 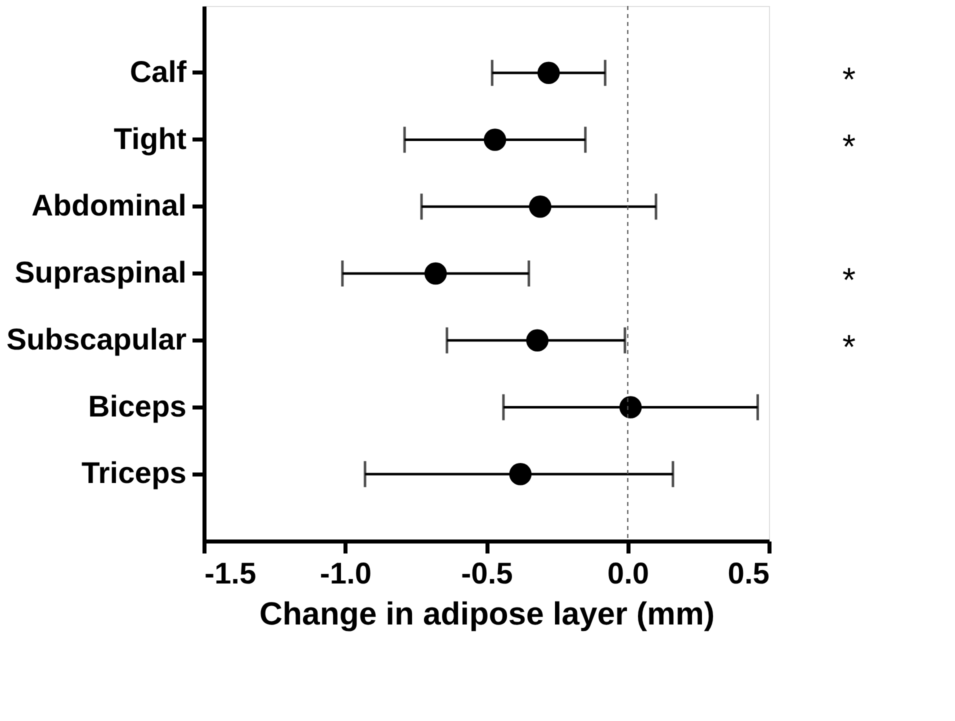 What do you see at coordinates (96, 339) in the screenshot?
I see `y-tick-label: Subscapular` at bounding box center [96, 339].